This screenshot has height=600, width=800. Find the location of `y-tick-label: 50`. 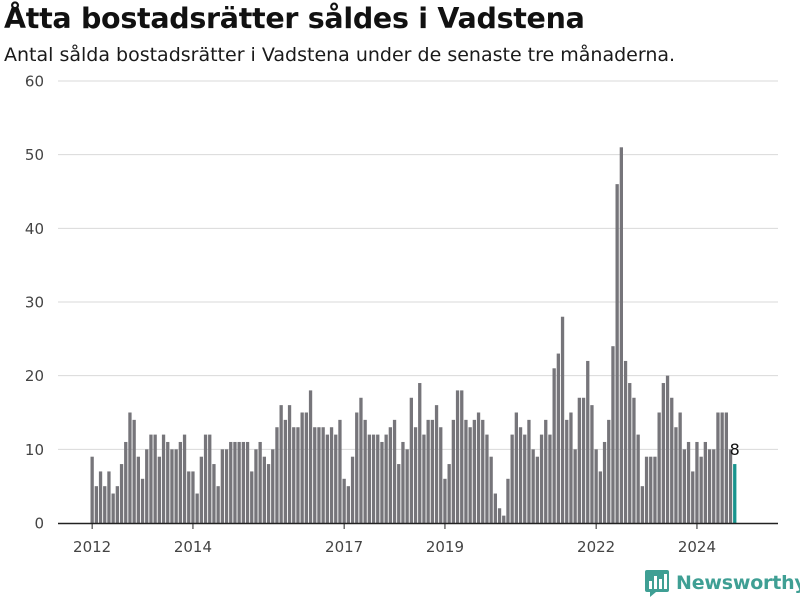

y-tick-label: 50 is located at coordinates (34, 155).